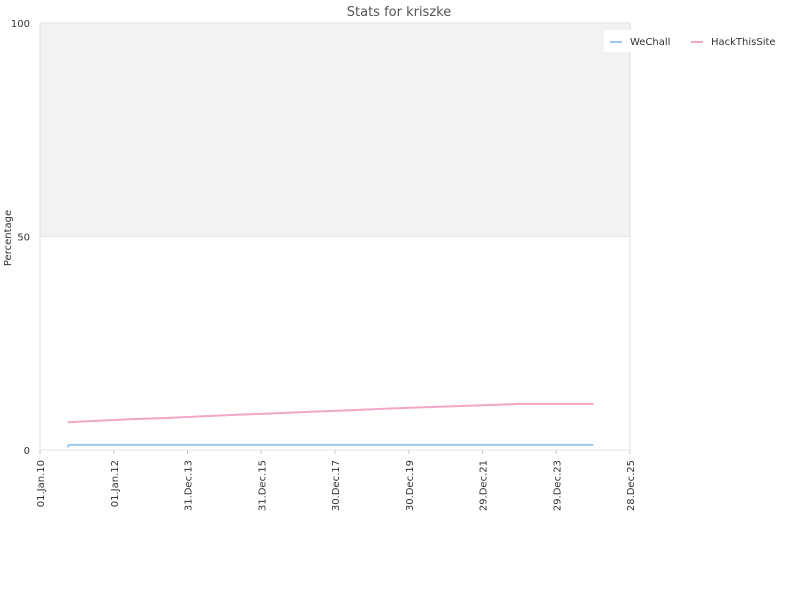  What do you see at coordinates (115, 483) in the screenshot?
I see `x-tick-label: 01.Jan.12` at bounding box center [115, 483].